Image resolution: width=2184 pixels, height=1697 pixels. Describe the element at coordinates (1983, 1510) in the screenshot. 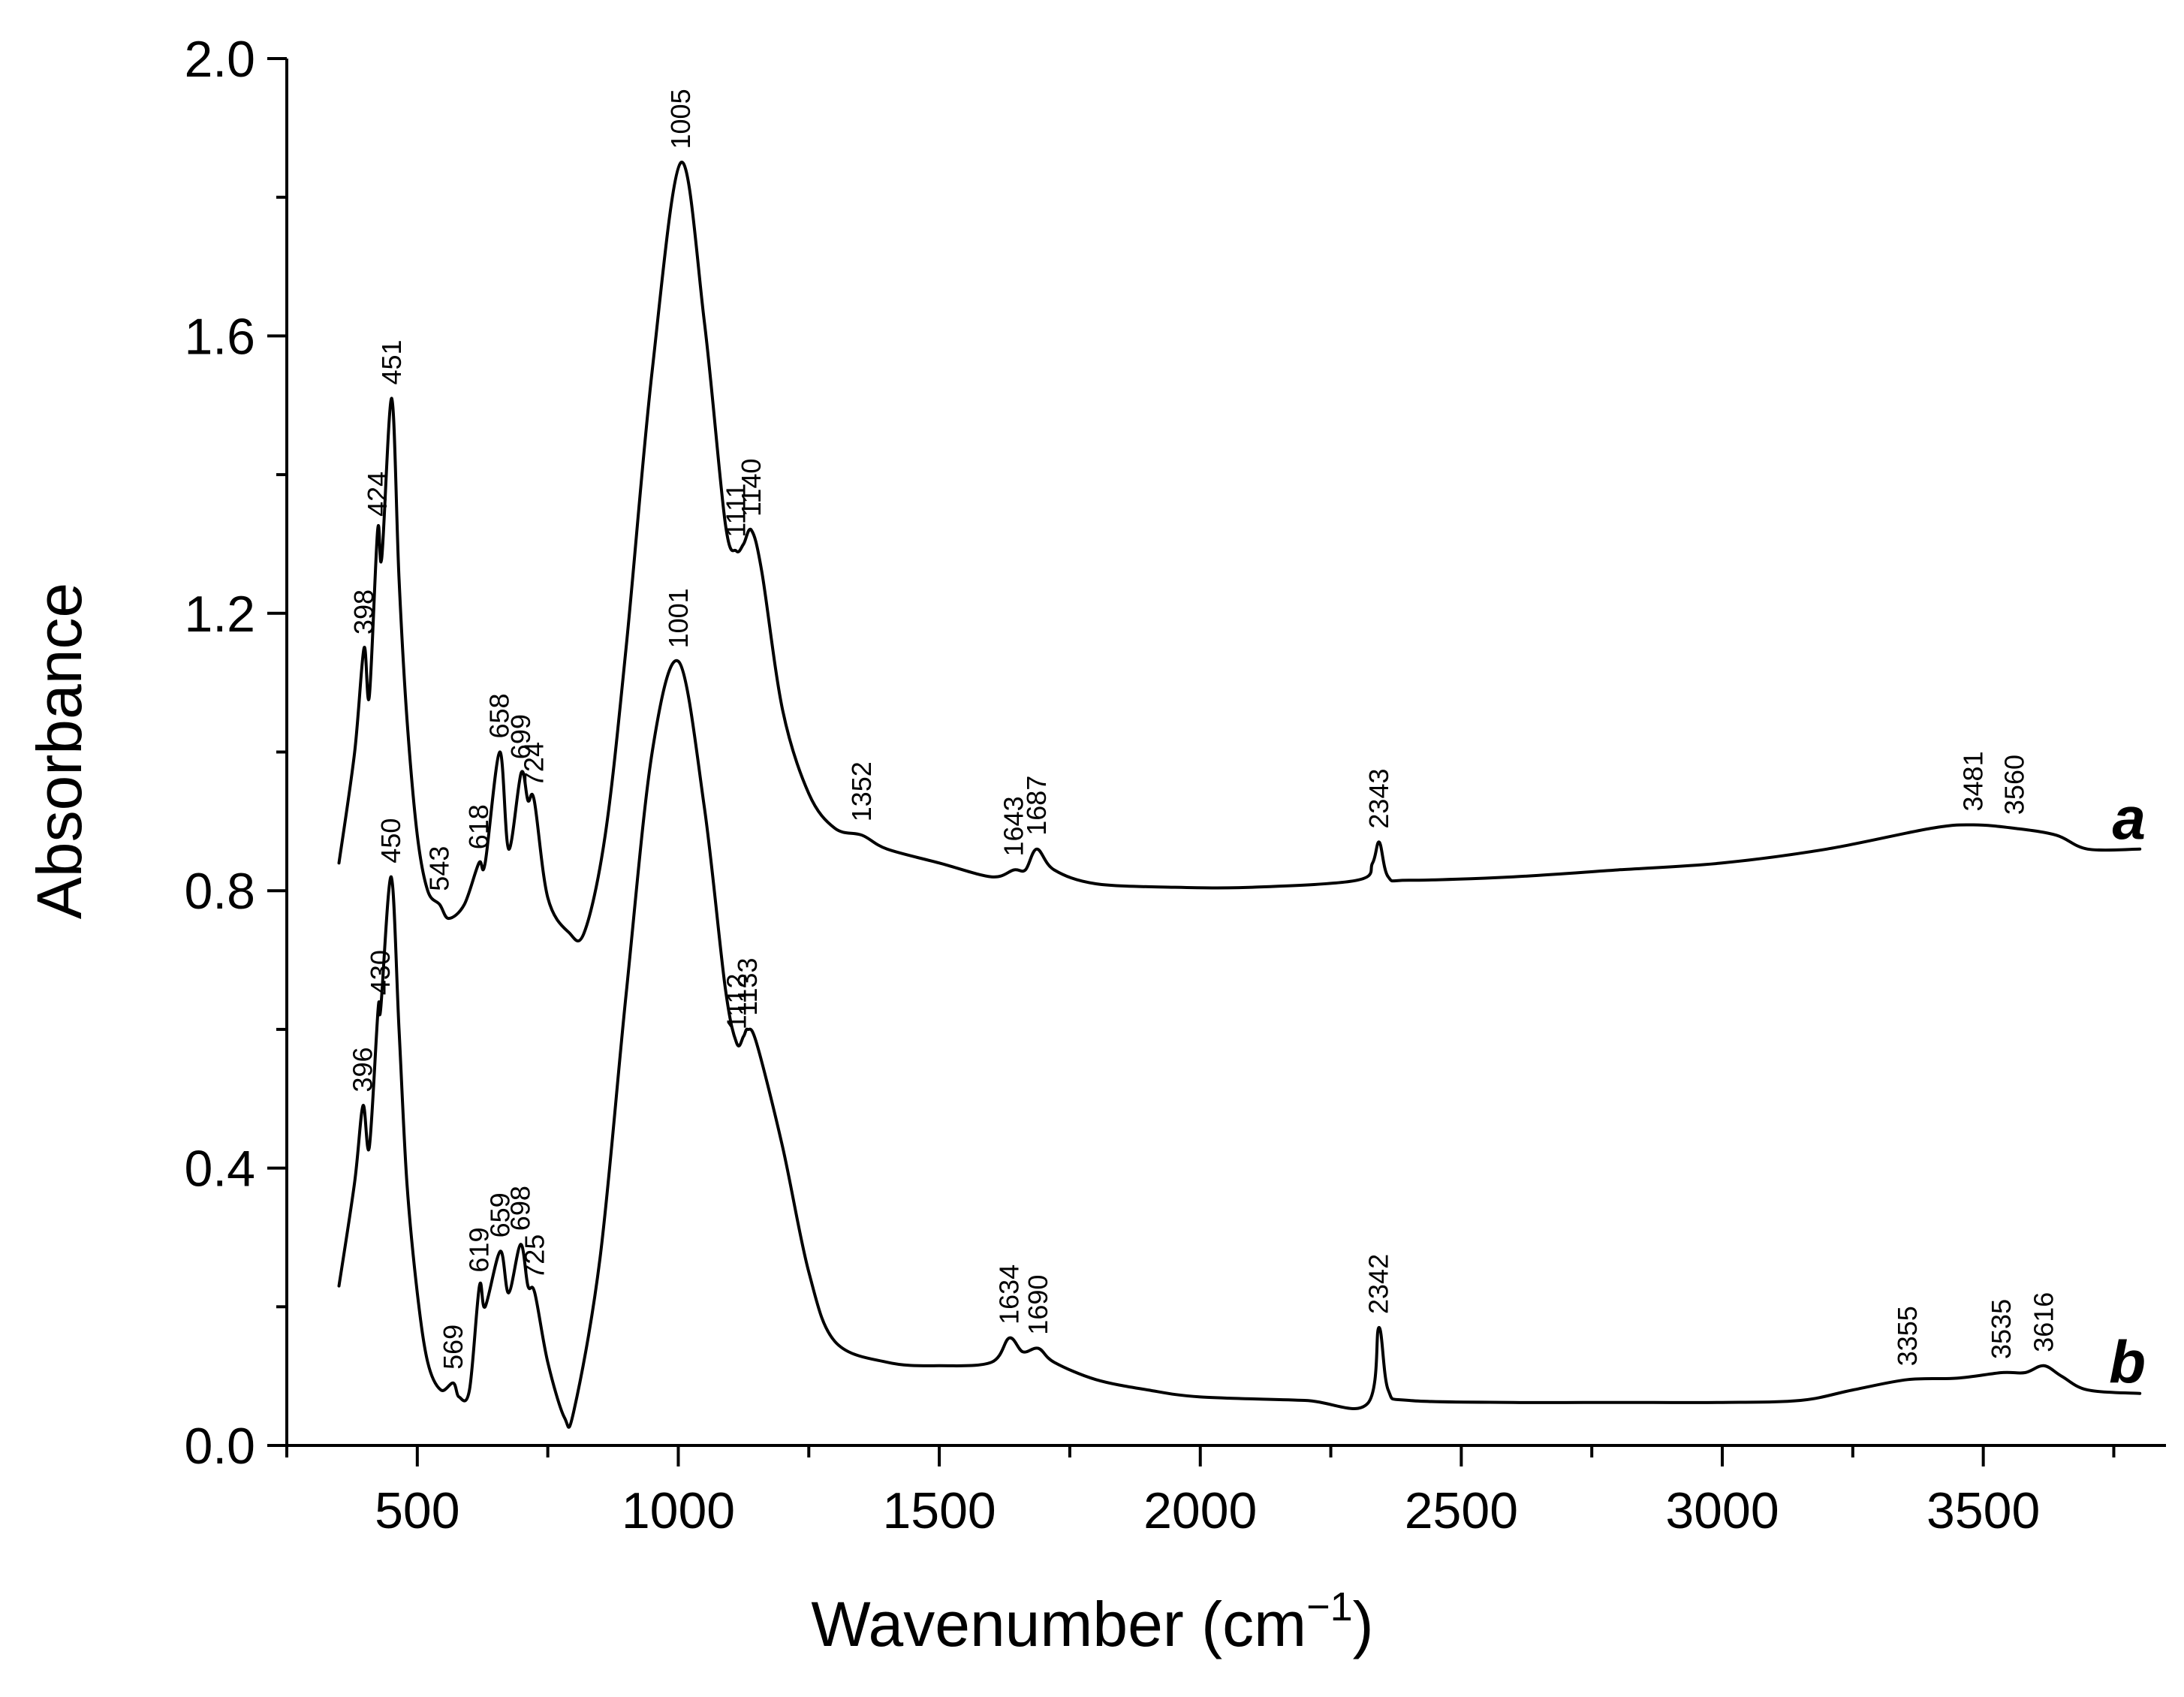

I see `x-tick-label-3500: 3500` at that location.